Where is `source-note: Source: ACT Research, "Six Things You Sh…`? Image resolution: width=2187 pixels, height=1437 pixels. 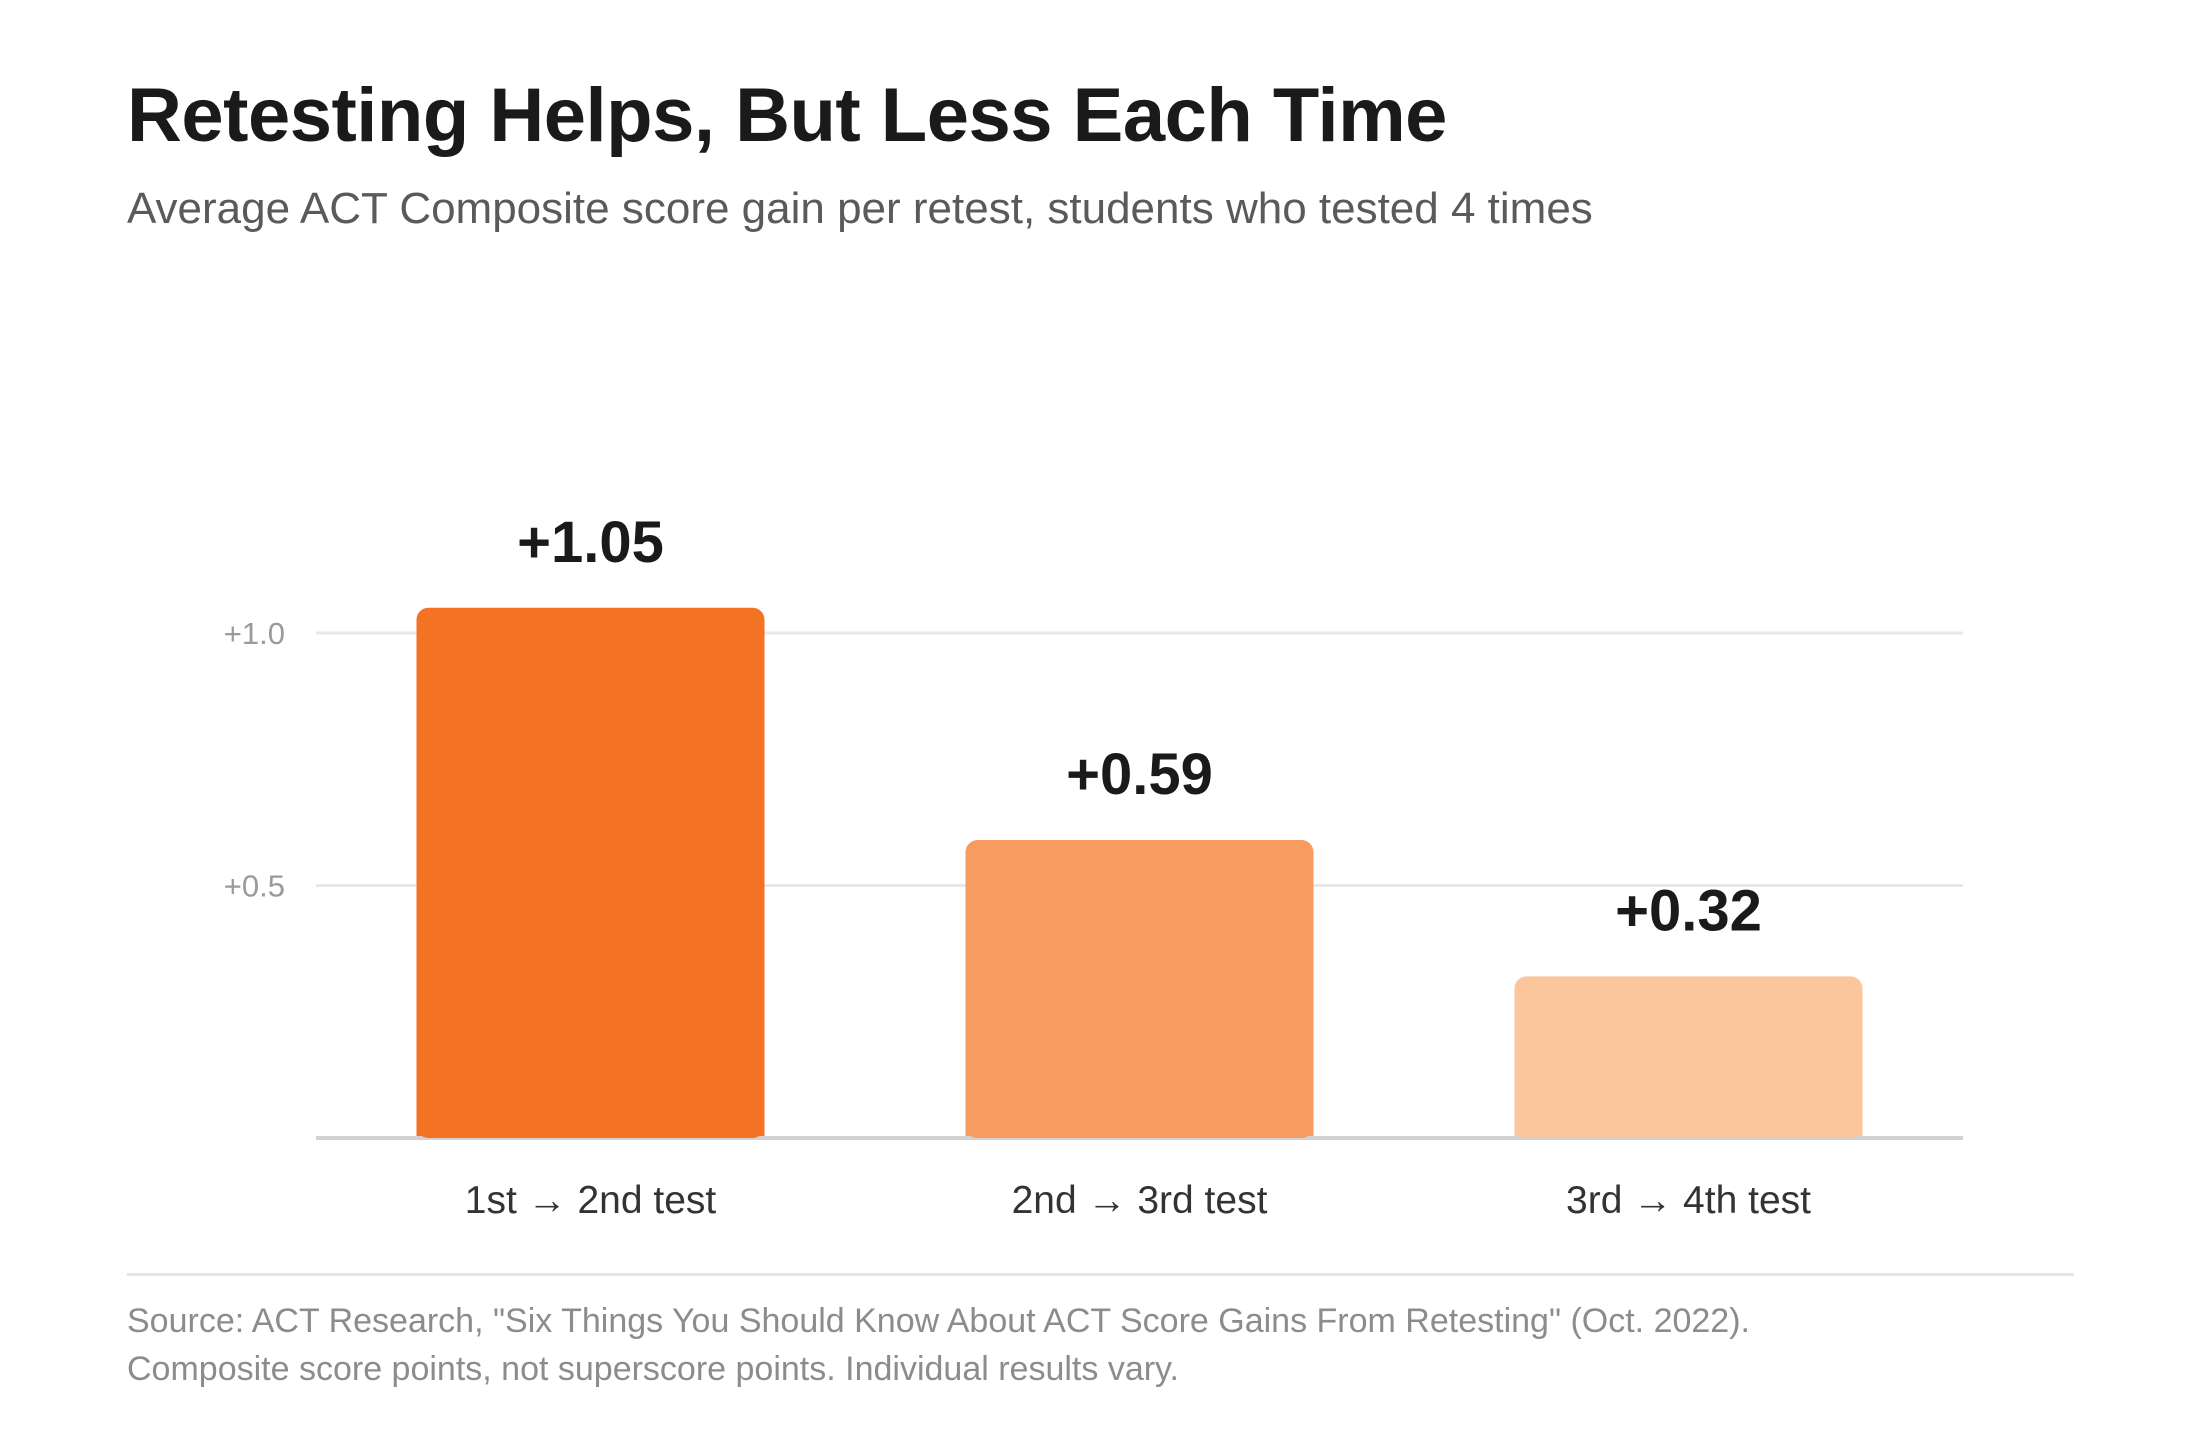 source-note: Source: ACT Research, "Six Things You Sh… is located at coordinates (938, 1321).